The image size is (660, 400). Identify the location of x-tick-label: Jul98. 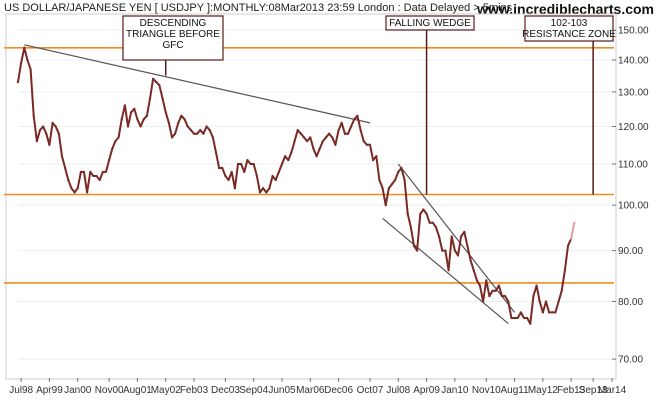
(21, 390).